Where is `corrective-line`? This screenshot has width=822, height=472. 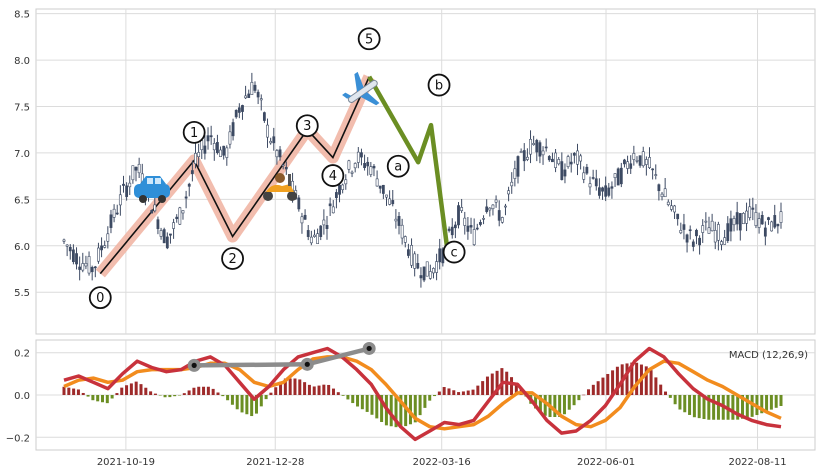
corrective-line is located at coordinates (409, 165).